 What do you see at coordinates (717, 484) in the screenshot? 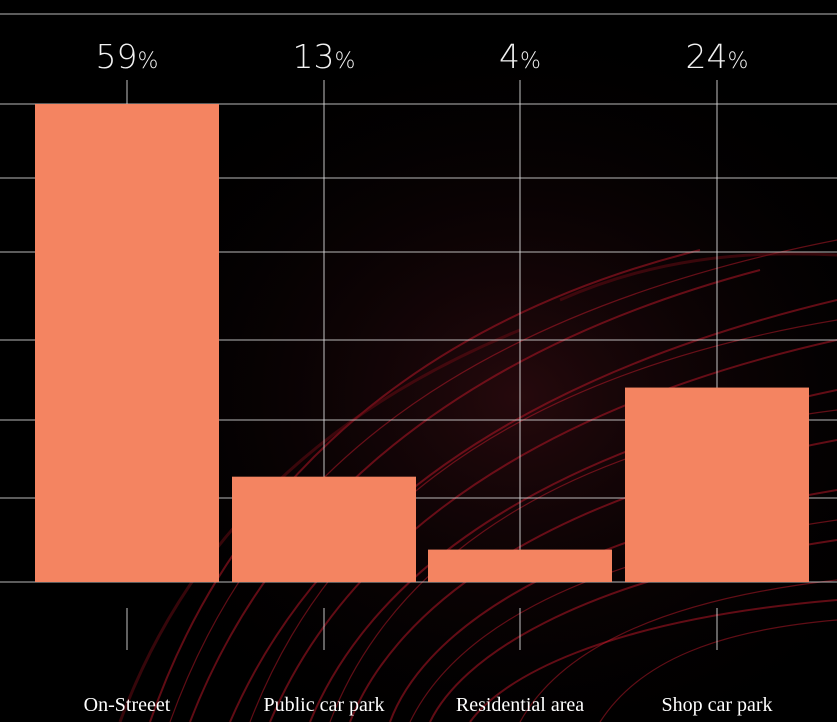
I see `bar-shop-car-park` at bounding box center [717, 484].